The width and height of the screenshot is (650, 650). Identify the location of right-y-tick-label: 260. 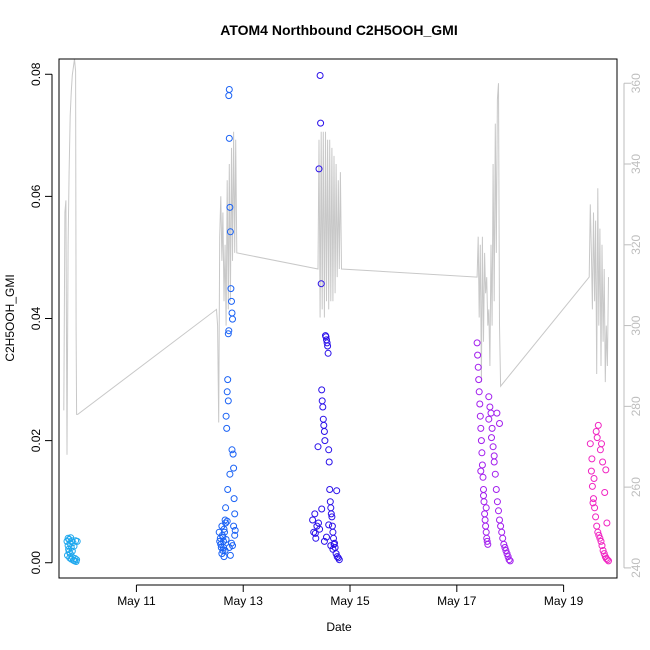
(636, 487).